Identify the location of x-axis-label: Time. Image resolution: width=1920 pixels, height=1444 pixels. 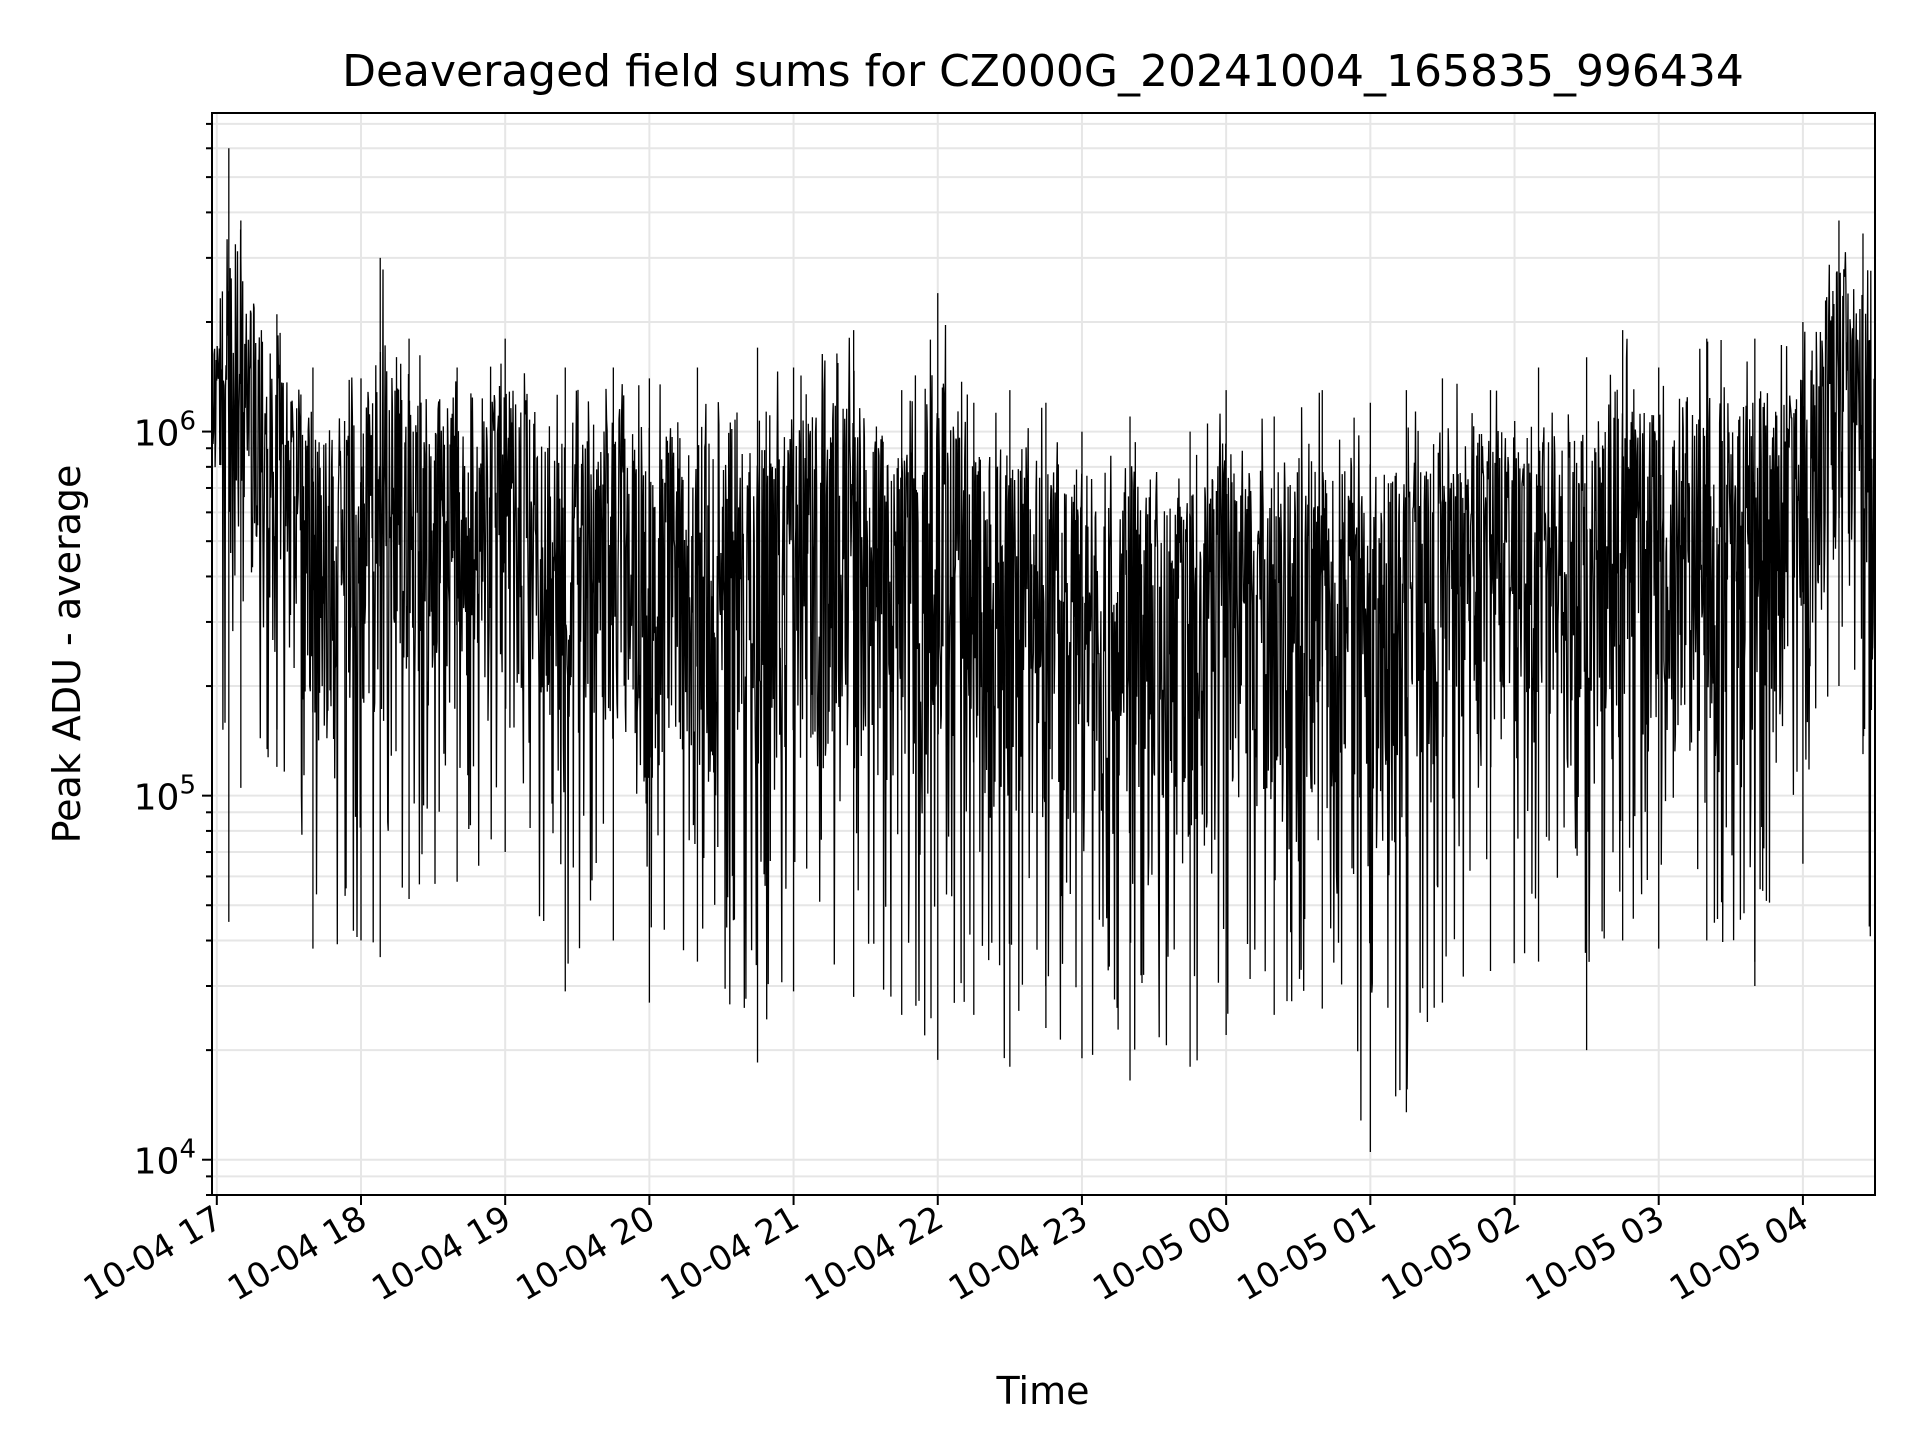
(1043, 1391).